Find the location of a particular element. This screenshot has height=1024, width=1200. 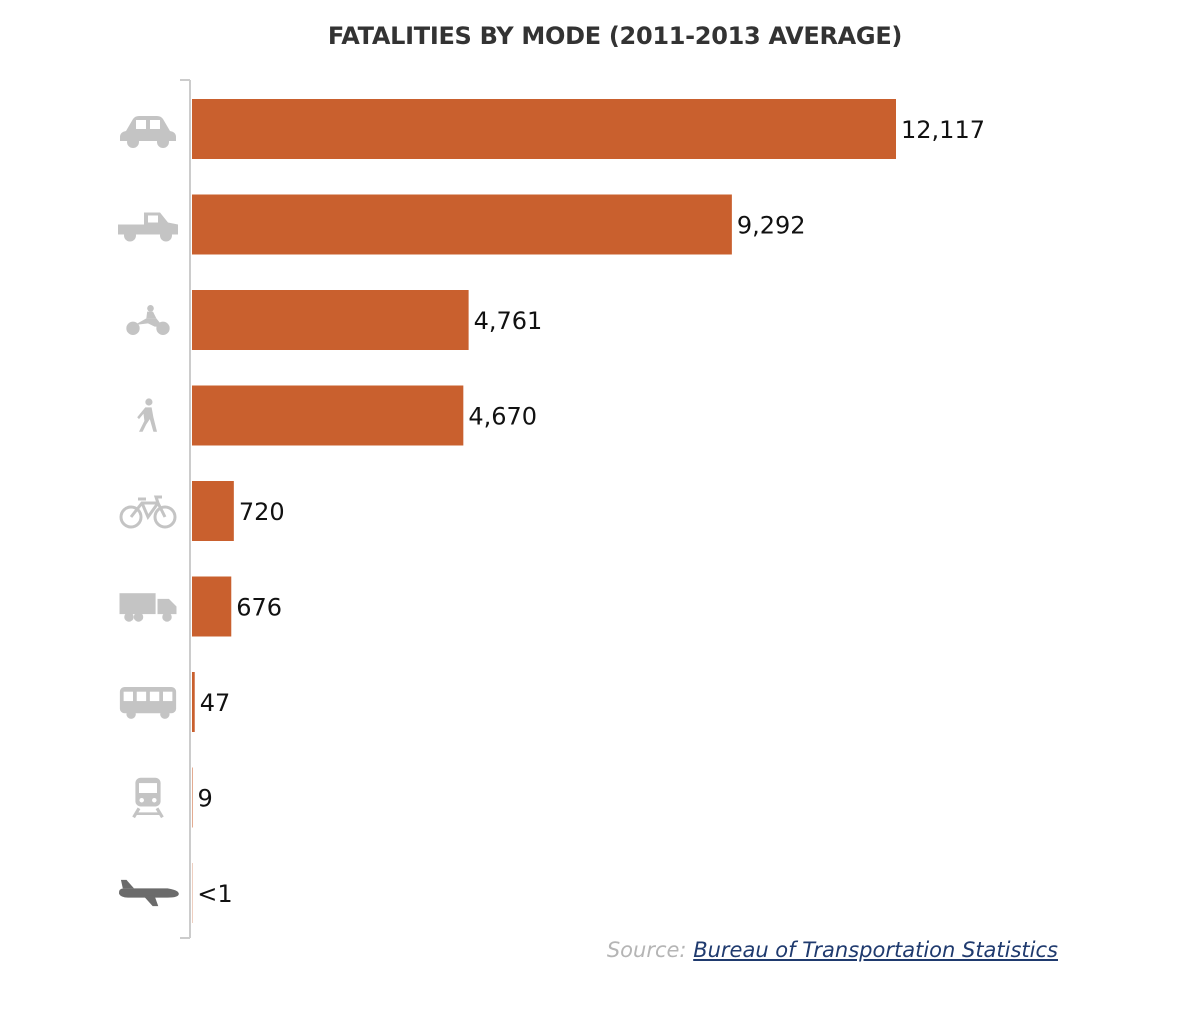

bar-value-label: 4,670 is located at coordinates (502, 417).